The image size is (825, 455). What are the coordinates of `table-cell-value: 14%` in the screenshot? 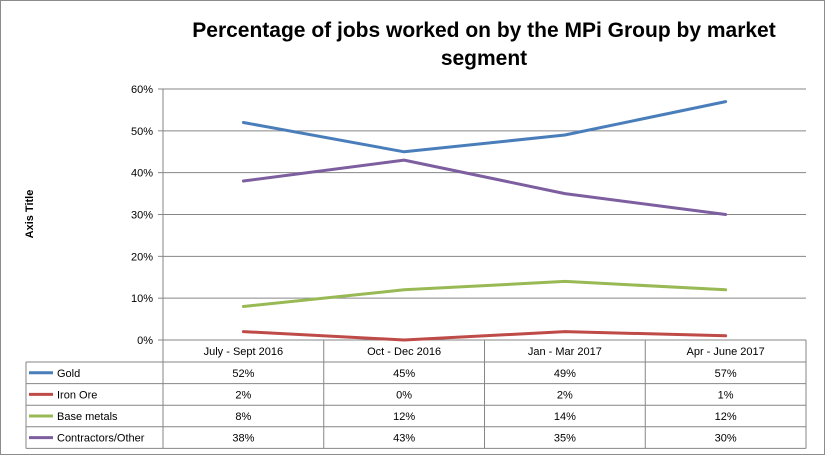 It's located at (565, 417).